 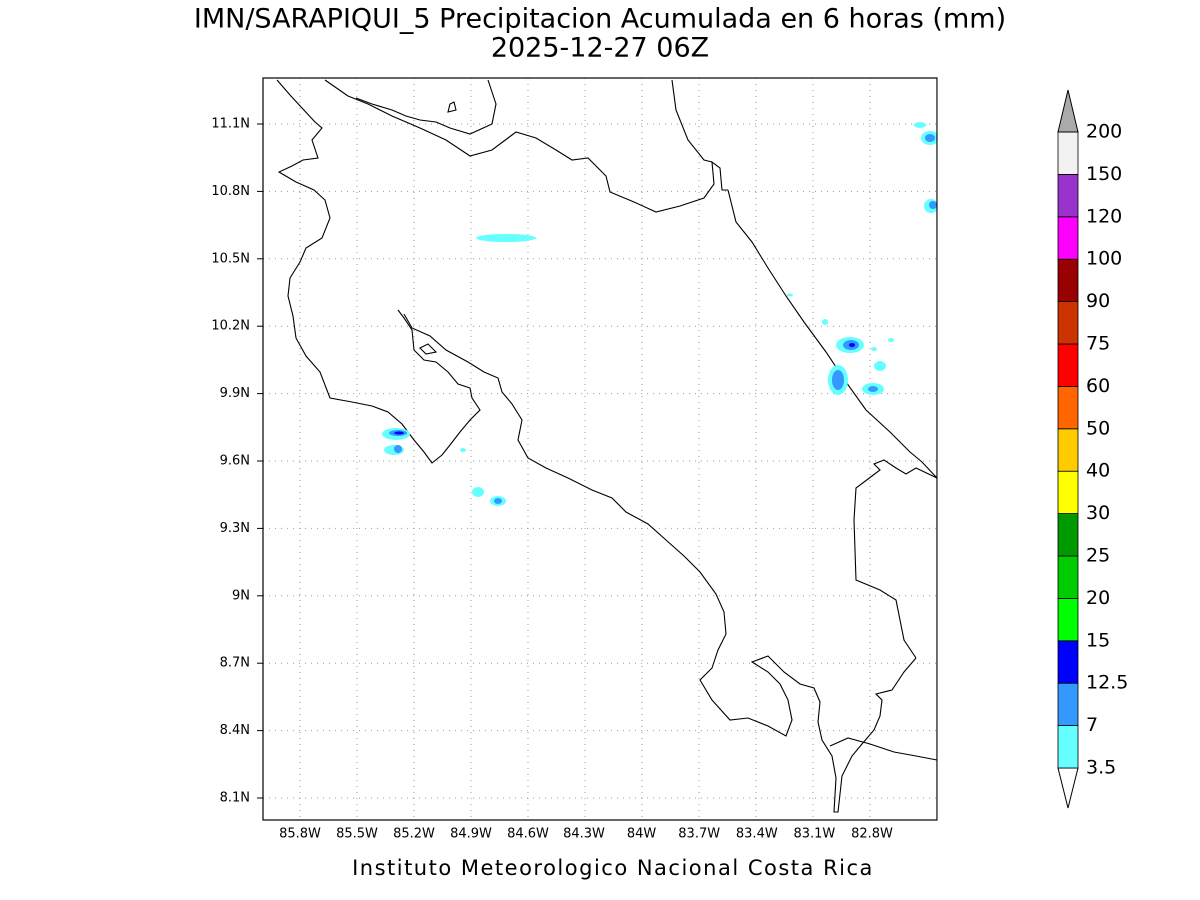 What do you see at coordinates (1107, 683) in the screenshot?
I see `colorbar-label: 12.5` at bounding box center [1107, 683].